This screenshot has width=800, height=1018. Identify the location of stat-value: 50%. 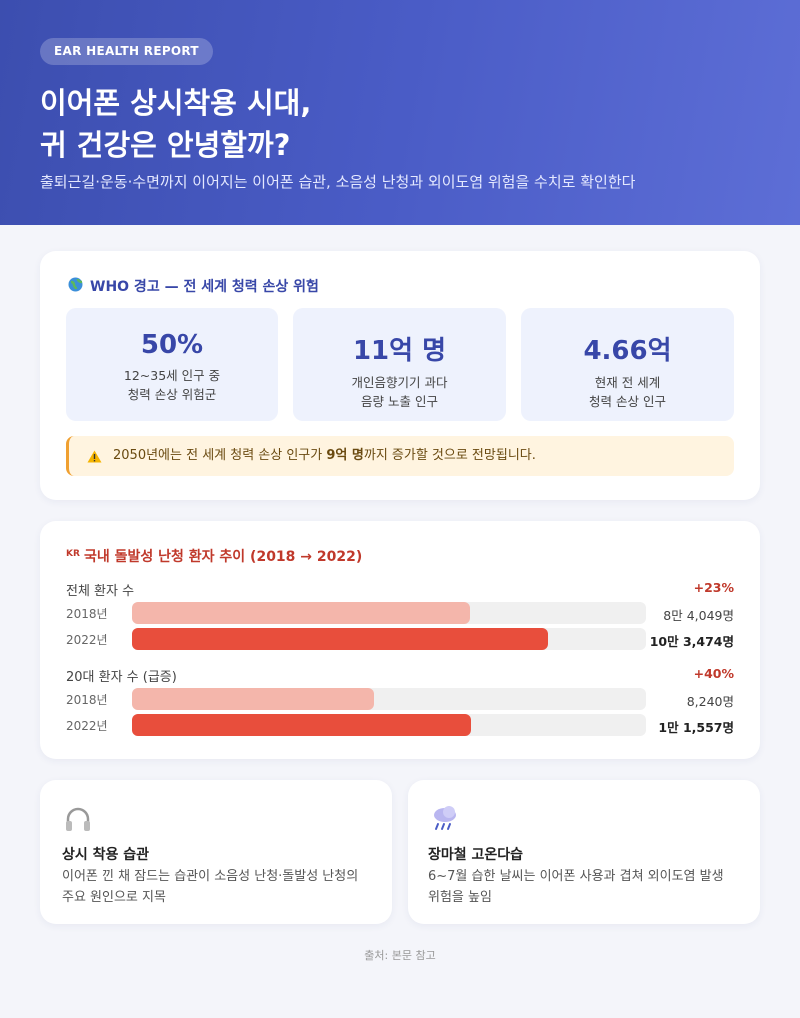
(172, 345).